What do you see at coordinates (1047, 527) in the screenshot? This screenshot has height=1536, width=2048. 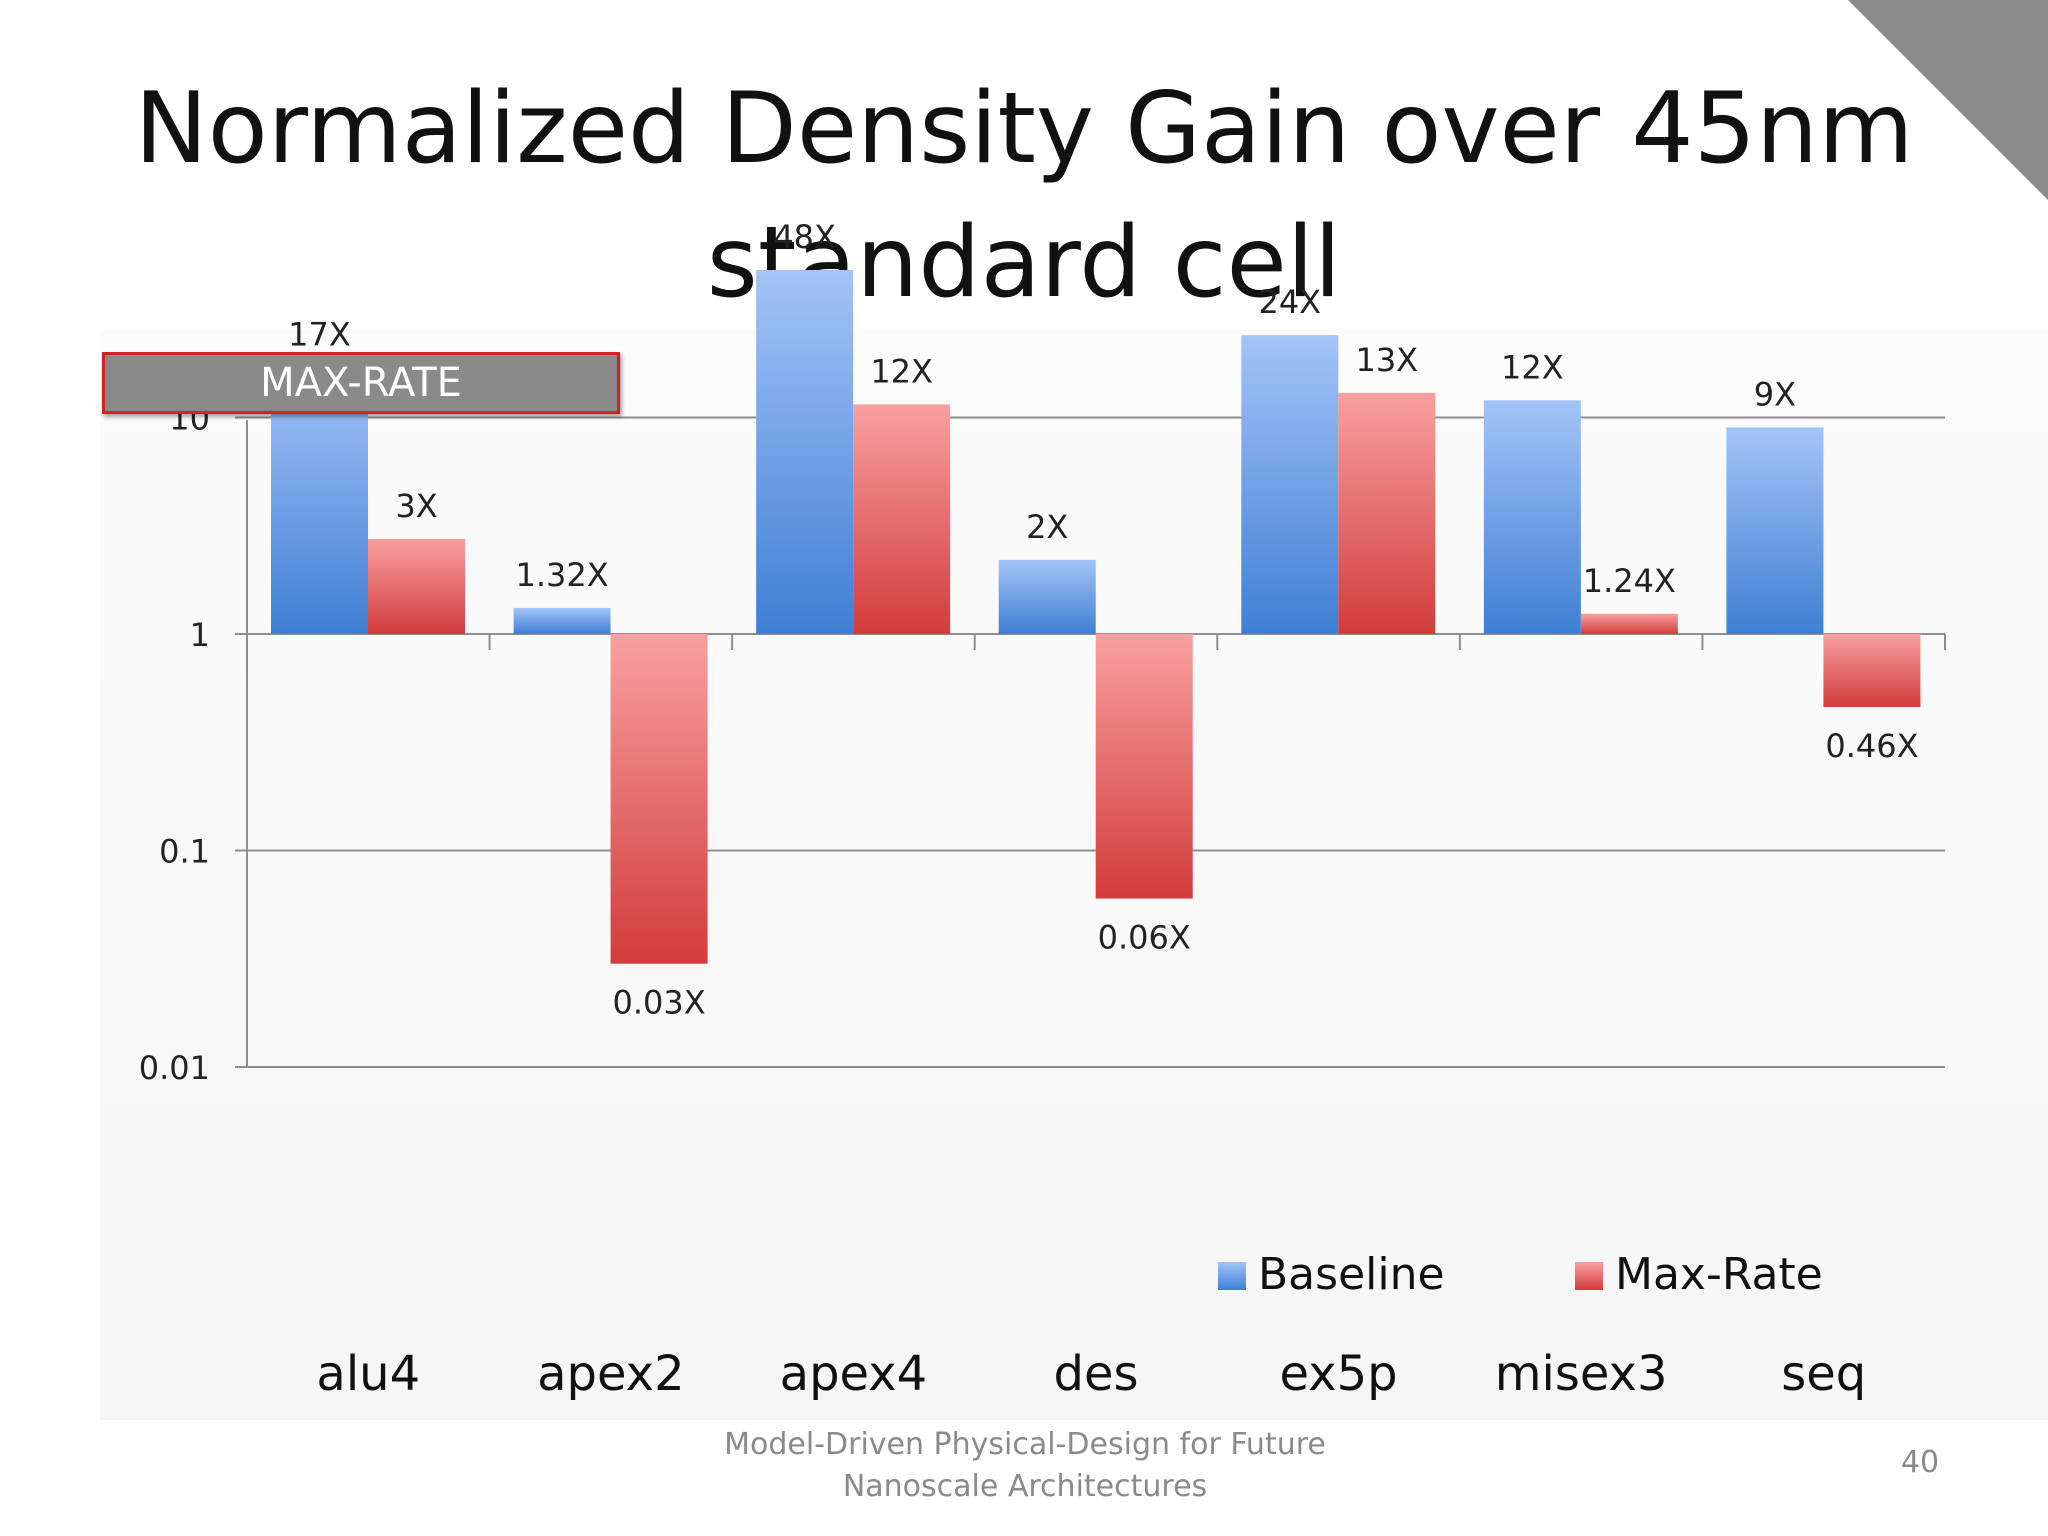 I see `data-label: 2X` at bounding box center [1047, 527].